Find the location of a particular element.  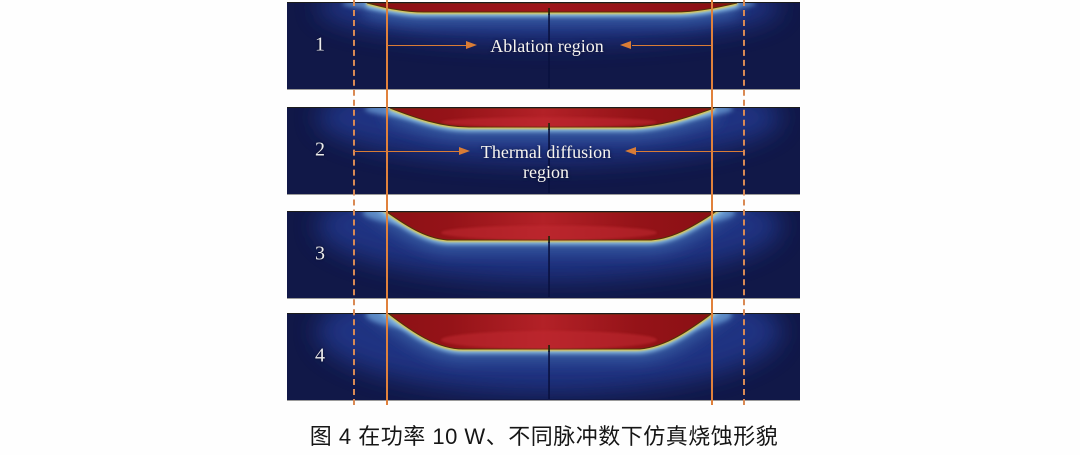

simulation-panel-4: 4 is located at coordinates (543, 357).